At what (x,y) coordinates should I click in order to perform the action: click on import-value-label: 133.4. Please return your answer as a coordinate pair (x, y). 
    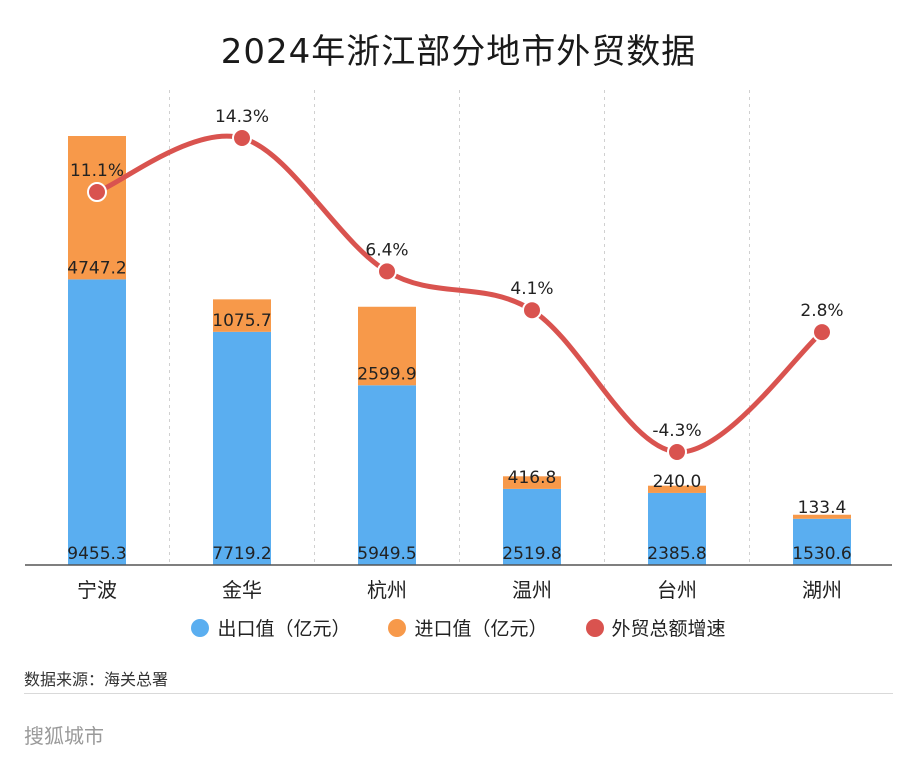
    Looking at the image, I should click on (822, 508).